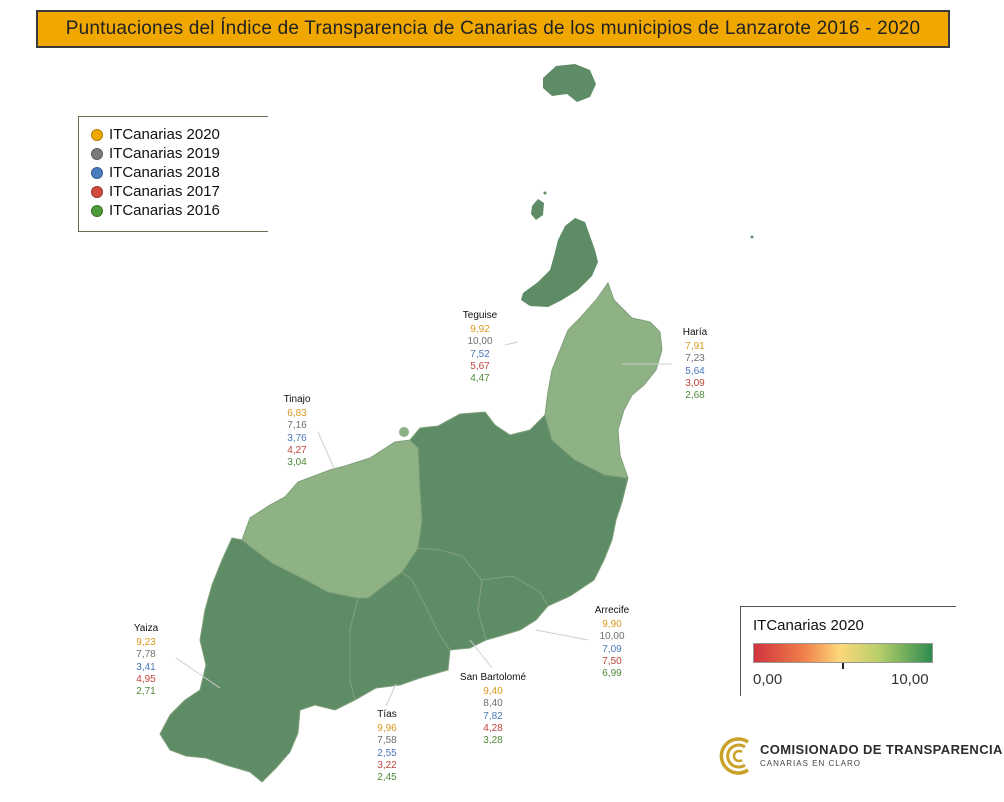  I want to click on muni-name: Teguise, so click(480, 315).